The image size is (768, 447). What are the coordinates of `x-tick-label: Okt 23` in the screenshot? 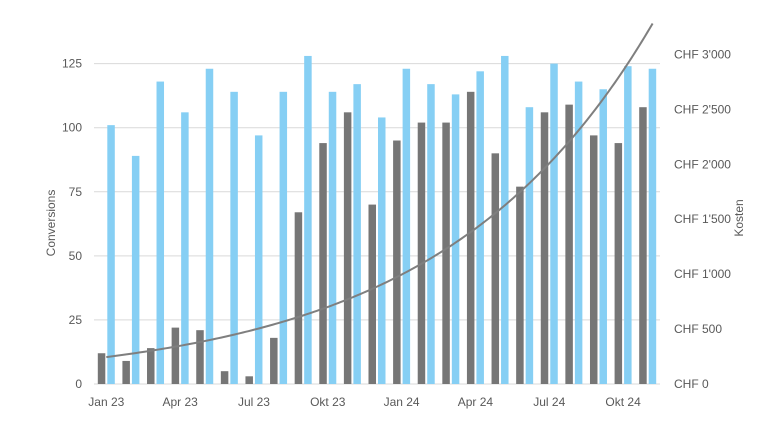 It's located at (328, 402).